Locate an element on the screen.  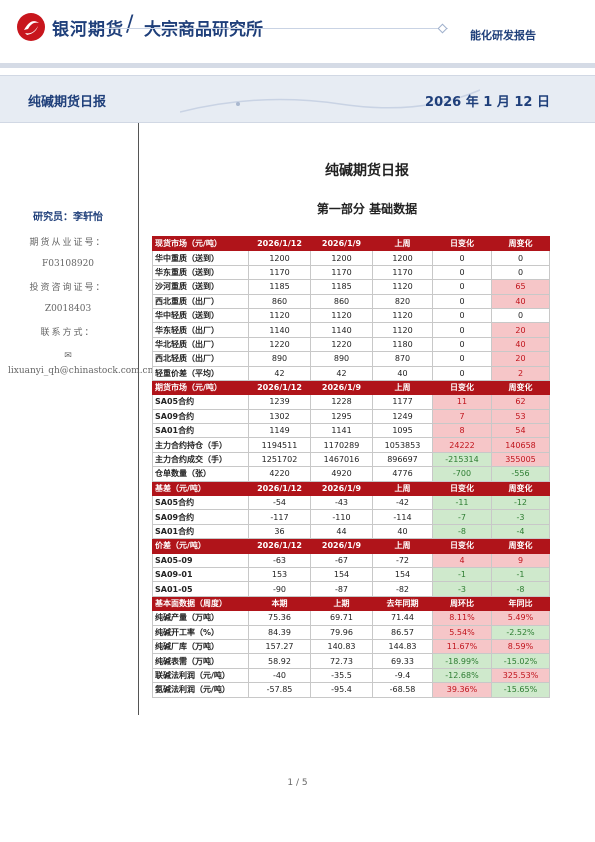
table-row: 氨碱法利润（元/吨） -57.85 -95.4 -68.58 39.36% -15.65% is located at coordinates (351, 690).